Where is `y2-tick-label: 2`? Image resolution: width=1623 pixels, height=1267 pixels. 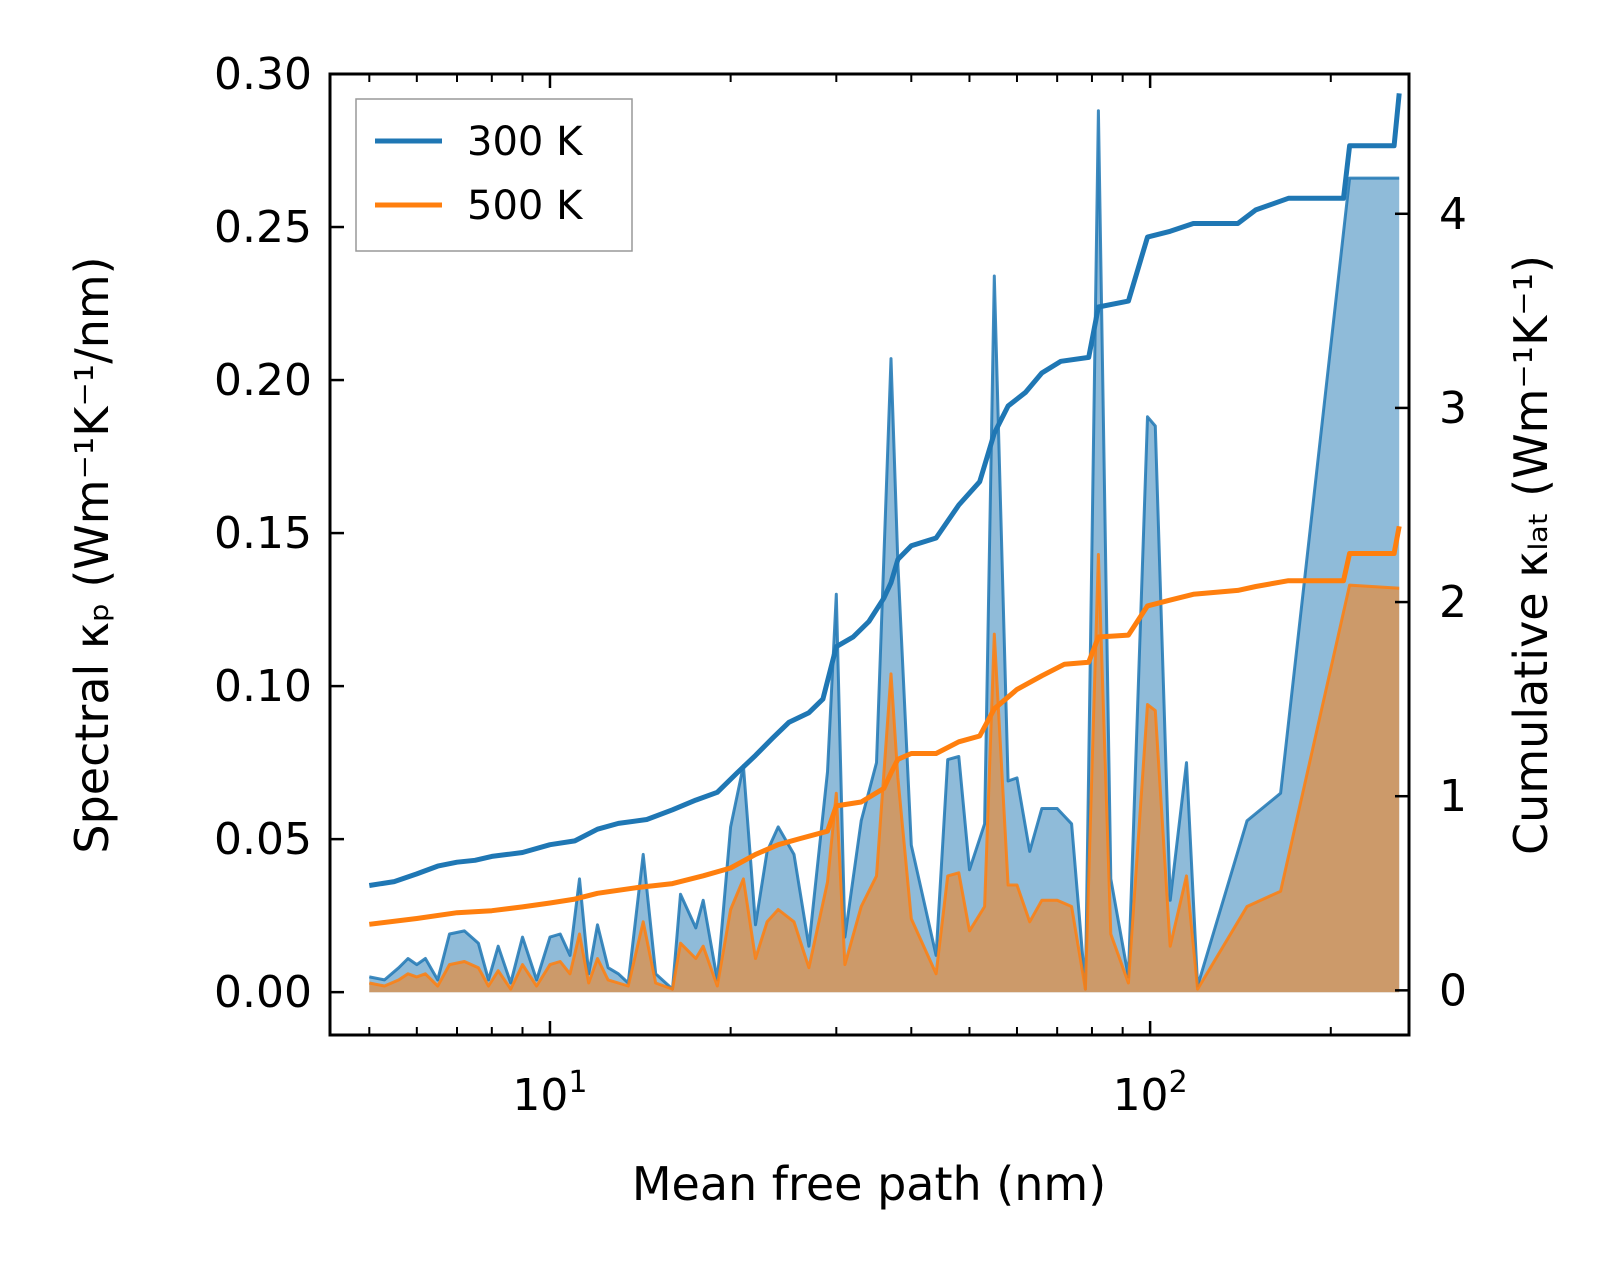
y2-tick-label: 2 is located at coordinates (1453, 602).